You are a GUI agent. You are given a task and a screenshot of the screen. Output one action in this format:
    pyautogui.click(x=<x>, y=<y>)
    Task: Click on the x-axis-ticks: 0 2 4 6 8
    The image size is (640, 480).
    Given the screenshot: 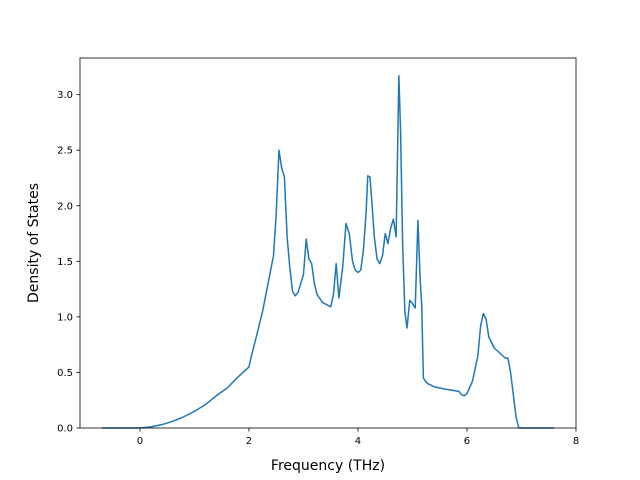 What is the action you would take?
    pyautogui.click(x=358, y=437)
    